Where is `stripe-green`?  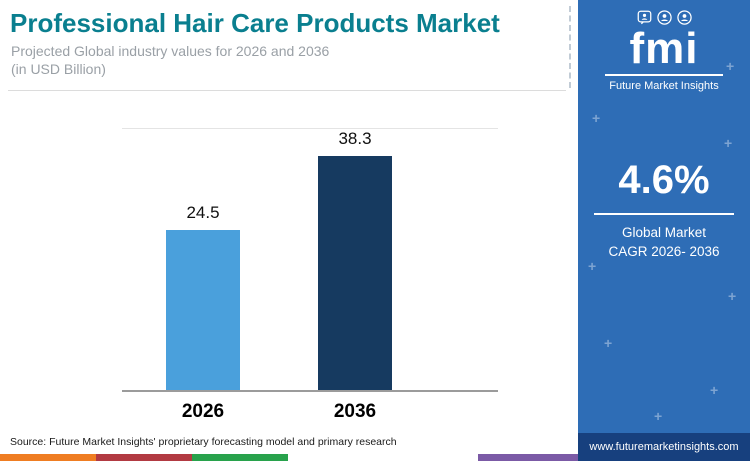
stripe-green is located at coordinates (240, 457).